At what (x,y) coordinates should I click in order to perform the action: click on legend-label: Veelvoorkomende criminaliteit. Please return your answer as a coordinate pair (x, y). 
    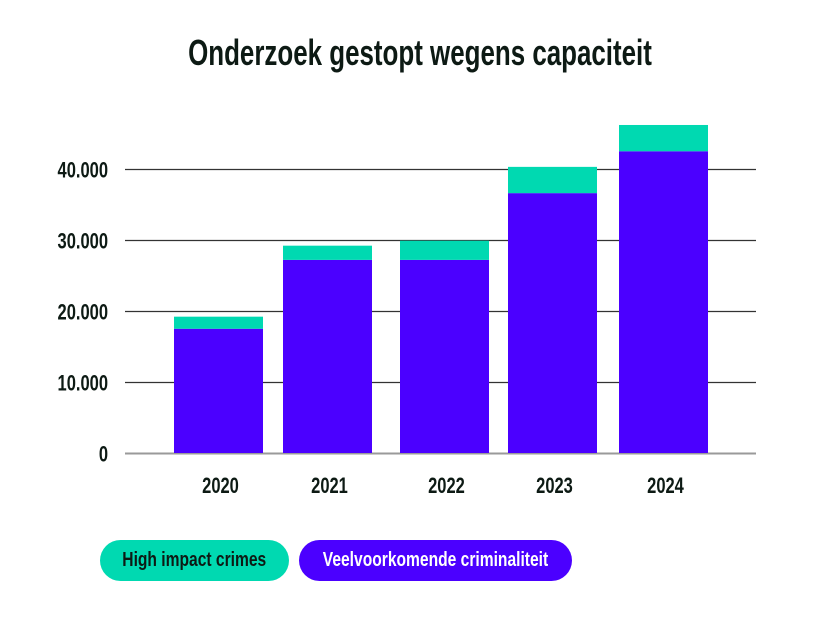
    Looking at the image, I should click on (435, 560).